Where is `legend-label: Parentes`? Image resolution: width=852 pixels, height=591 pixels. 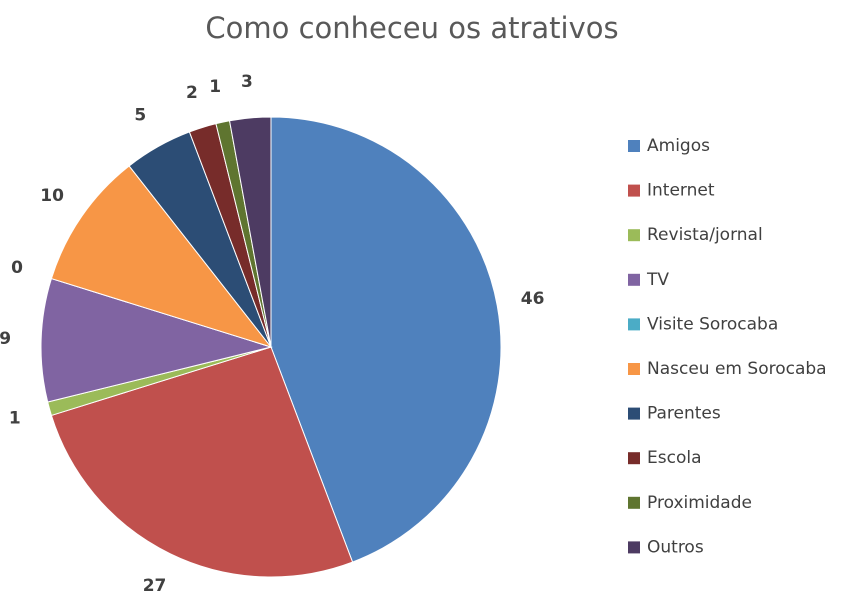
legend-label: Parentes is located at coordinates (684, 414).